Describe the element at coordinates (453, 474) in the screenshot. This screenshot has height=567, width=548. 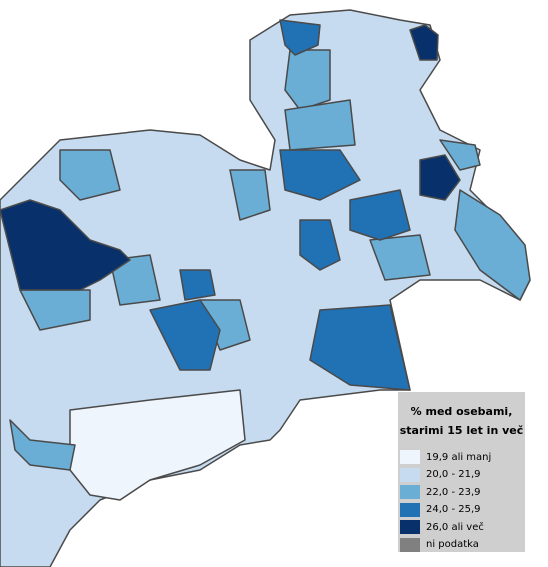
I see `legend-label: 20,0 - 21,9` at that location.